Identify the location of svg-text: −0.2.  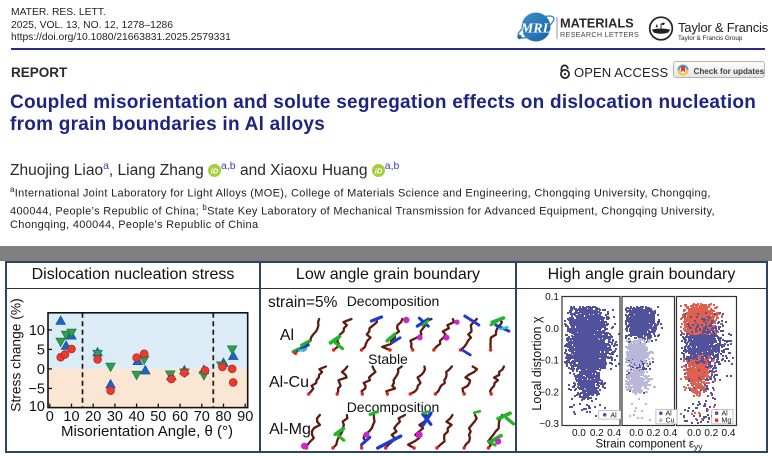
(549, 393).